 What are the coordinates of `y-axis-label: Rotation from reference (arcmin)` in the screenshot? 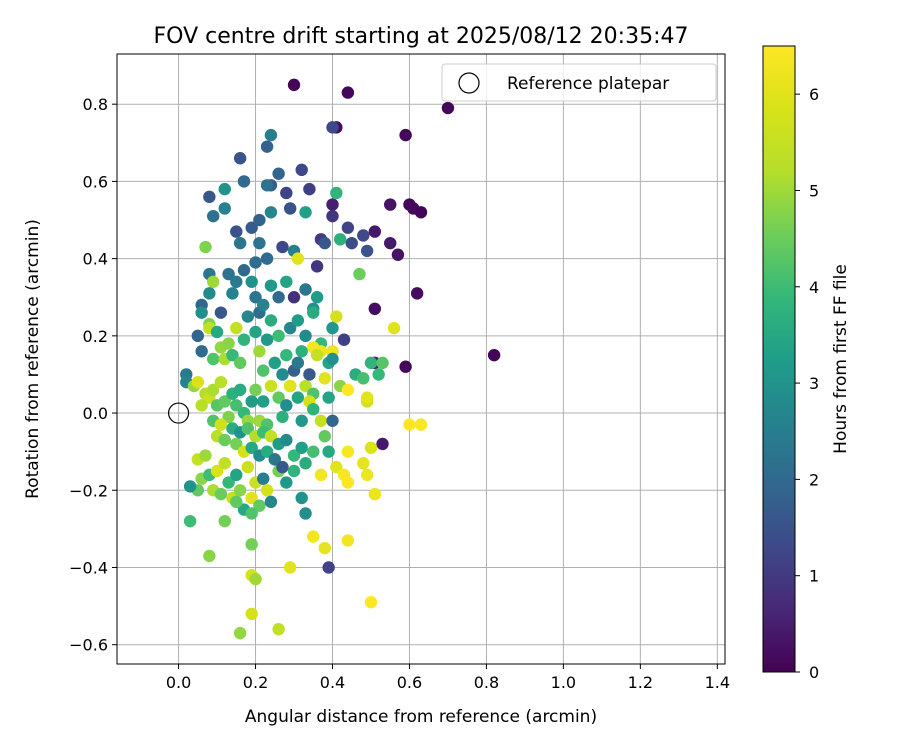 It's located at (33, 359).